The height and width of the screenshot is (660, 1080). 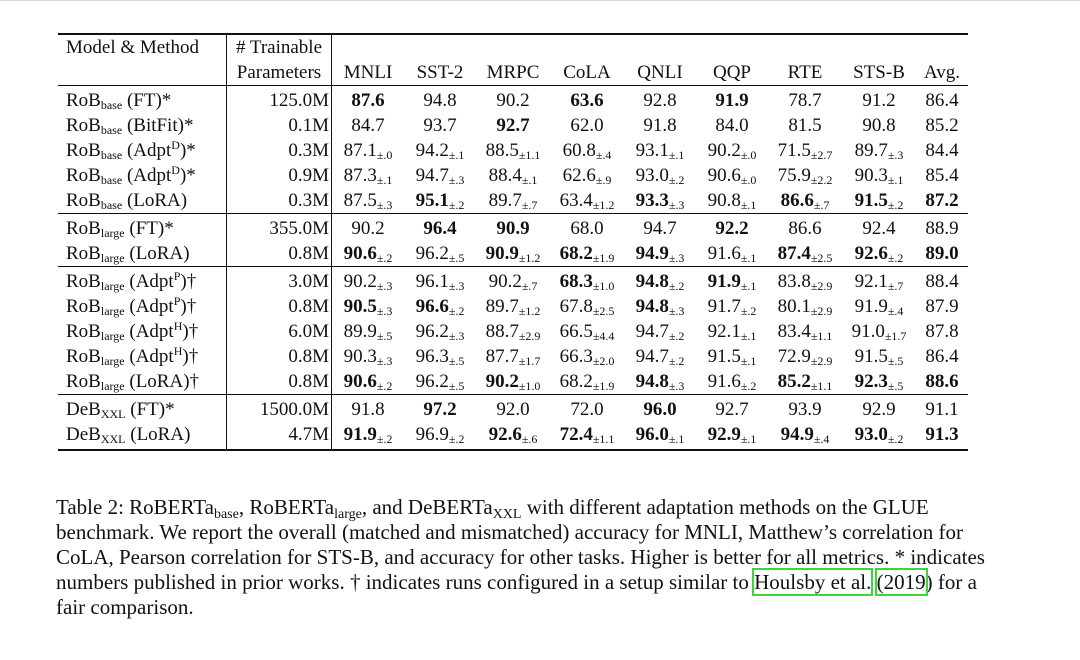 I want to click on score-value: 93.1, so click(x=652, y=150).